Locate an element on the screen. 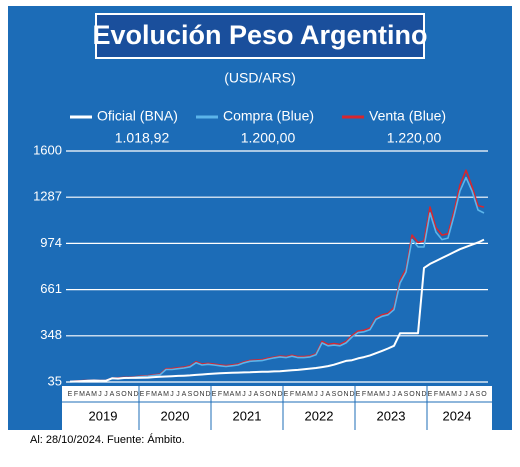  subtitle: (USD/ARS) is located at coordinates (260, 78).